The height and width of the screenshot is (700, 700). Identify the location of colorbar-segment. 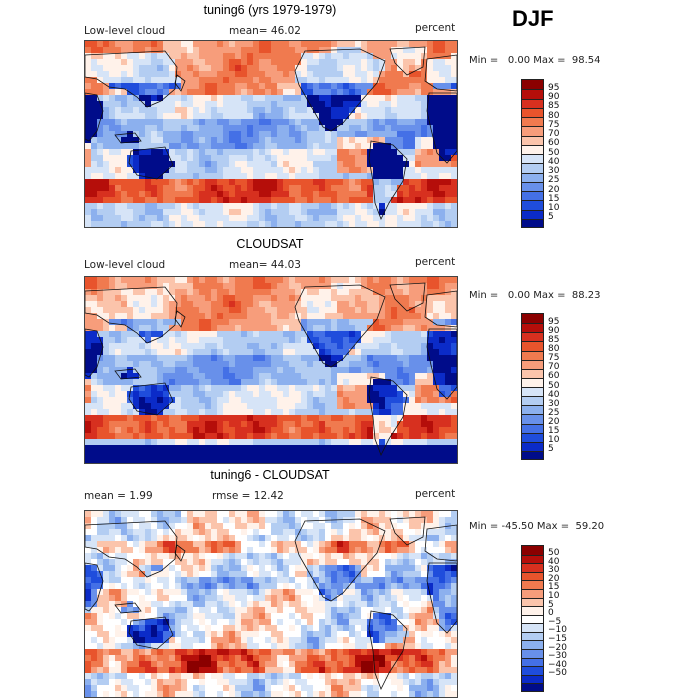
(532, 319).